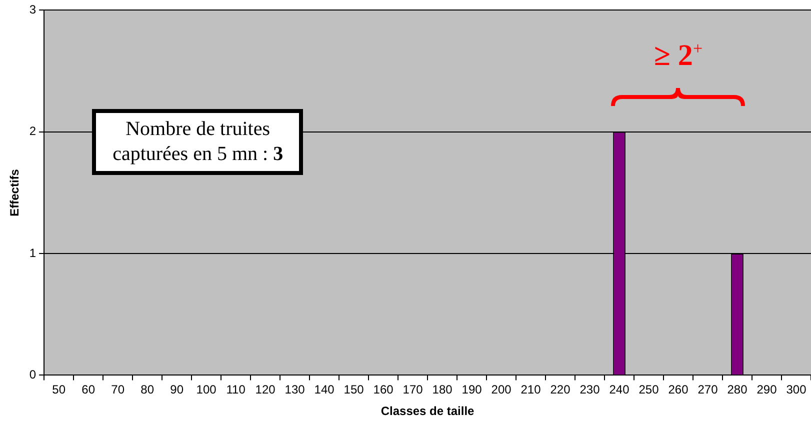  Describe the element at coordinates (324, 389) in the screenshot. I see `x-tick-label: 140` at that location.